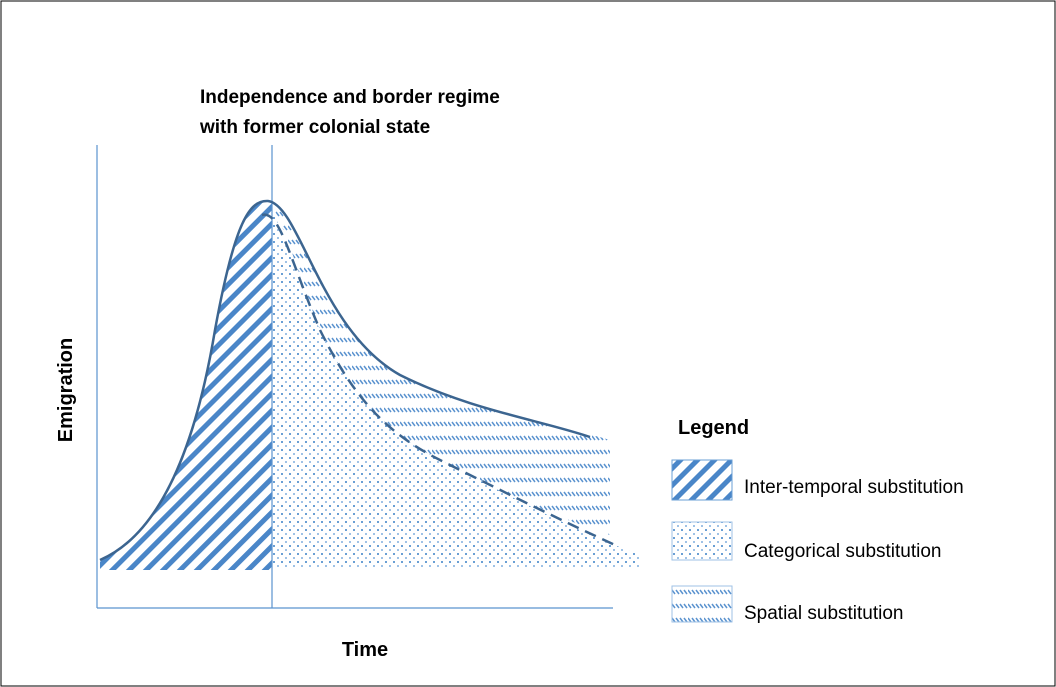 This screenshot has height=687, width=1056. I want to click on legend-label: Categorical substitution, so click(843, 551).